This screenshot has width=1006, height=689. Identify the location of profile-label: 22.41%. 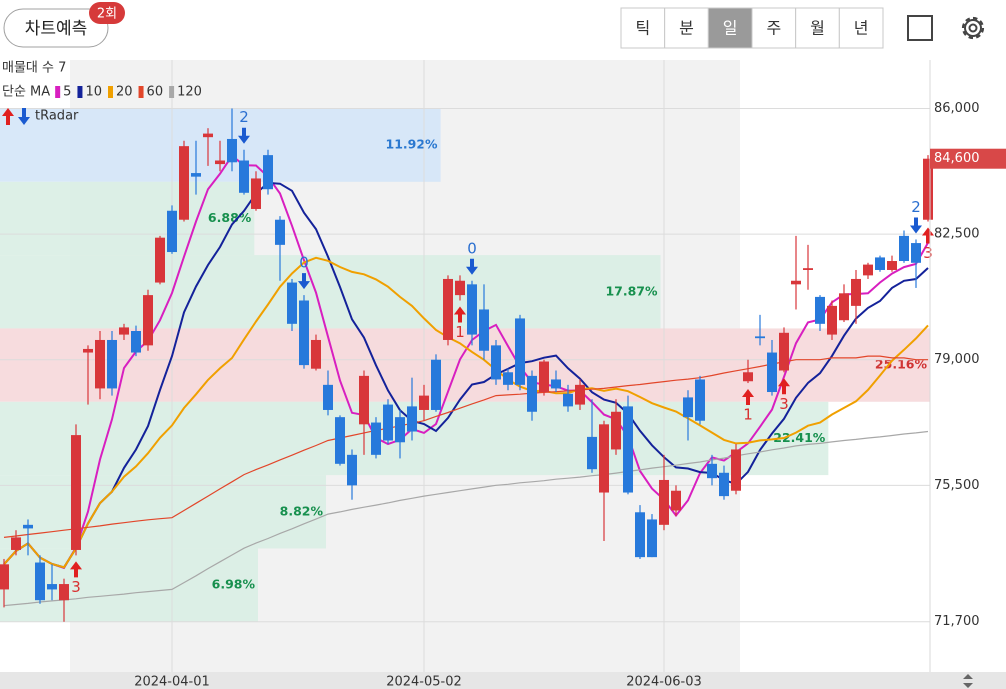
(799, 437).